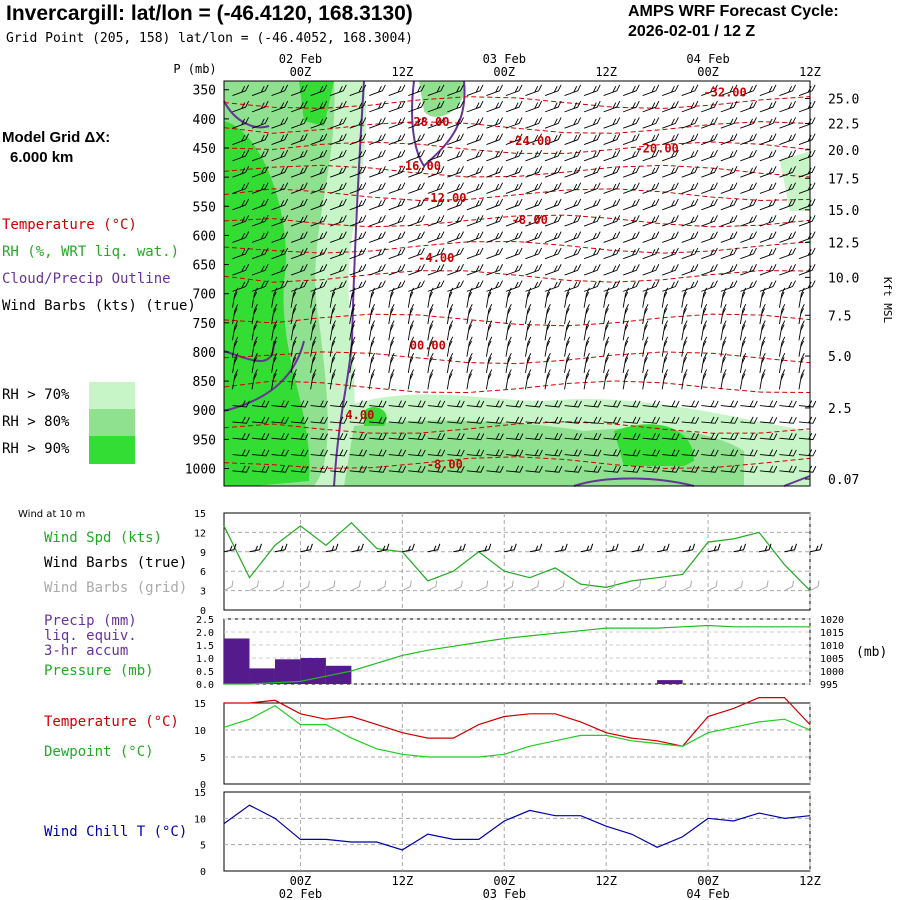  Describe the element at coordinates (204, 149) in the screenshot. I see `pressure-tick-label: 450` at that location.